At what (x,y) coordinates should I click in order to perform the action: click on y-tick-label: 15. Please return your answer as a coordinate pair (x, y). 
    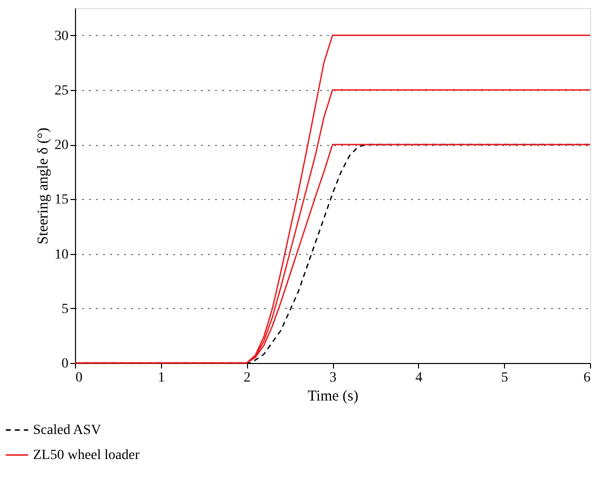
    Looking at the image, I should click on (61, 200).